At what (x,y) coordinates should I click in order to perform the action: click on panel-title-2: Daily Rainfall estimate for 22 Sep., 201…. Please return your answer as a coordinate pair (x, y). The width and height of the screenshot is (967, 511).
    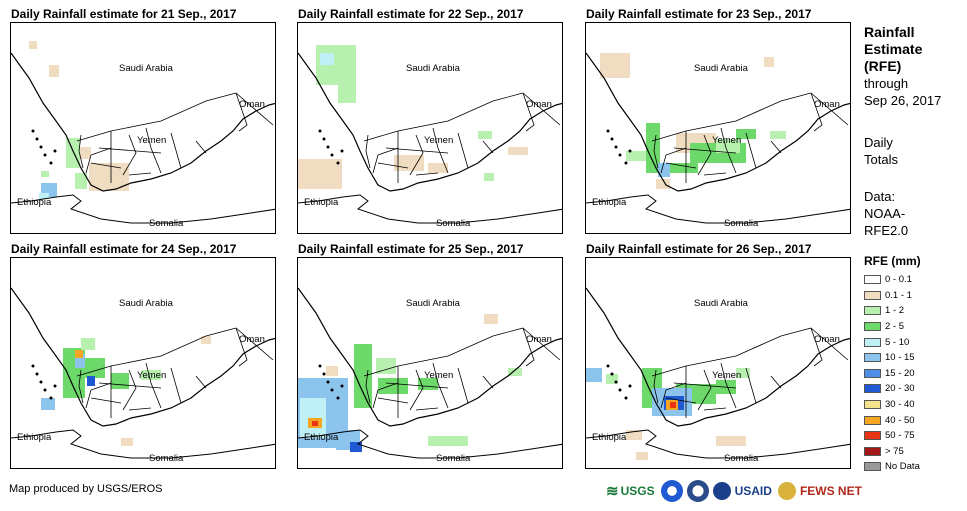
    Looking at the image, I should click on (411, 14).